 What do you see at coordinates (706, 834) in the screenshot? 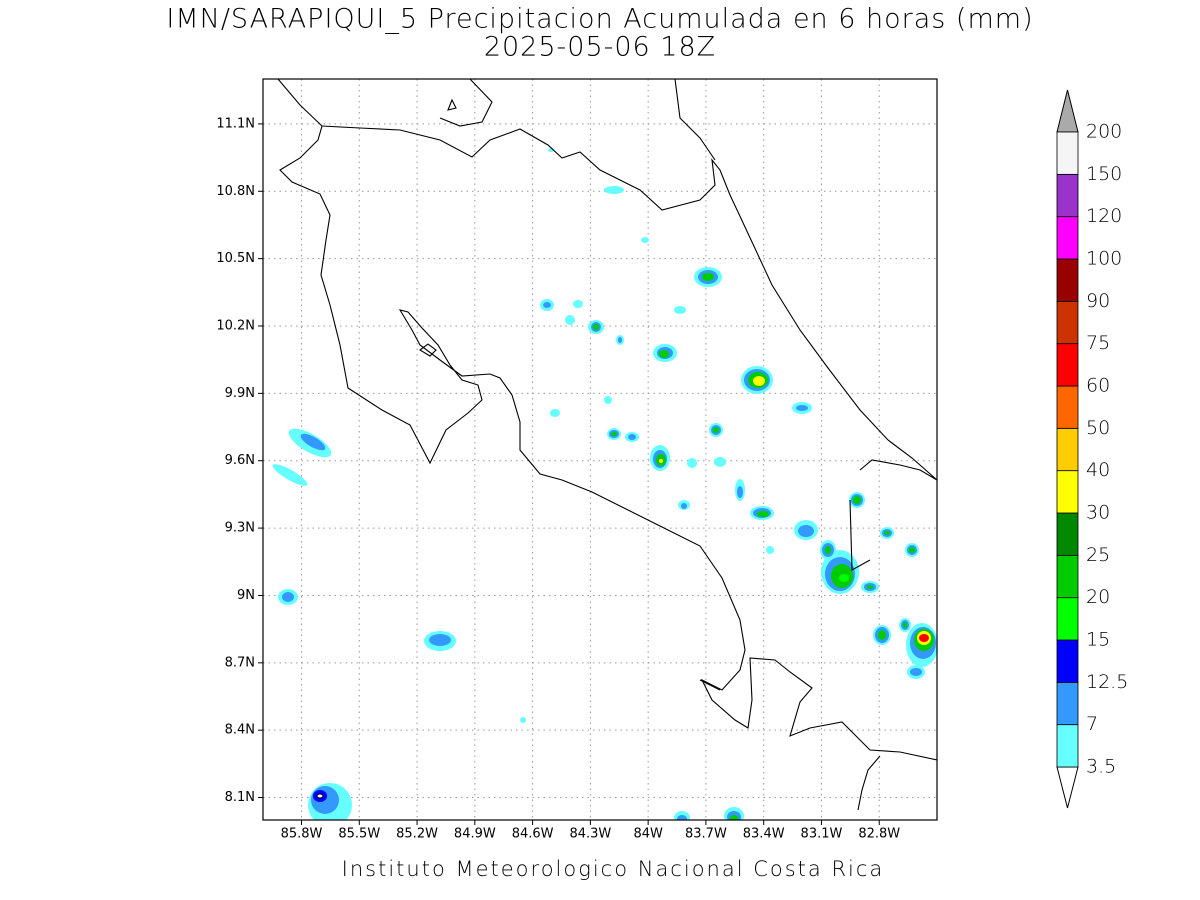
I see `x-tick-label: 83.7W` at bounding box center [706, 834].